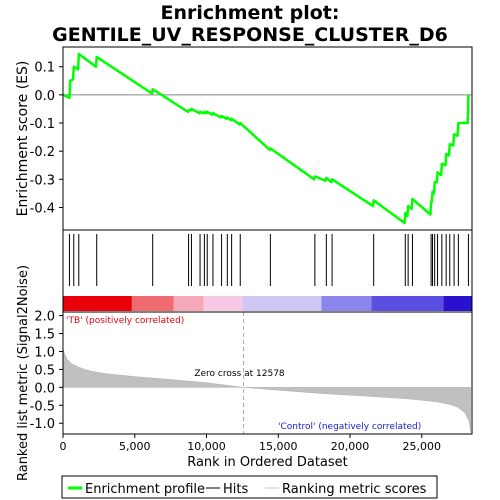 The height and width of the screenshot is (500, 500). I want to click on rank-ytick-label: 1.0, so click(44, 352).